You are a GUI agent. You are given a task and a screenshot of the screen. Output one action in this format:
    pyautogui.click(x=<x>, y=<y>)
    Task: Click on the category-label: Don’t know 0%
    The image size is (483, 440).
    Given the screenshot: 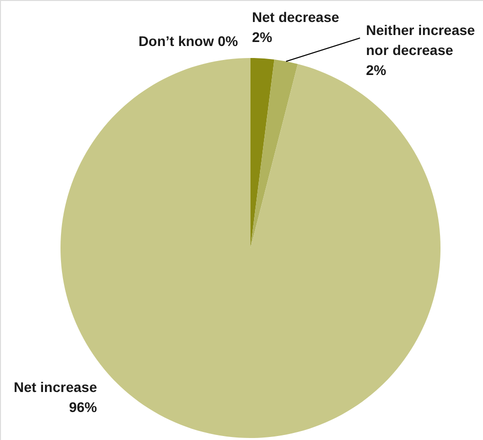 What is the action you would take?
    pyautogui.click(x=188, y=41)
    